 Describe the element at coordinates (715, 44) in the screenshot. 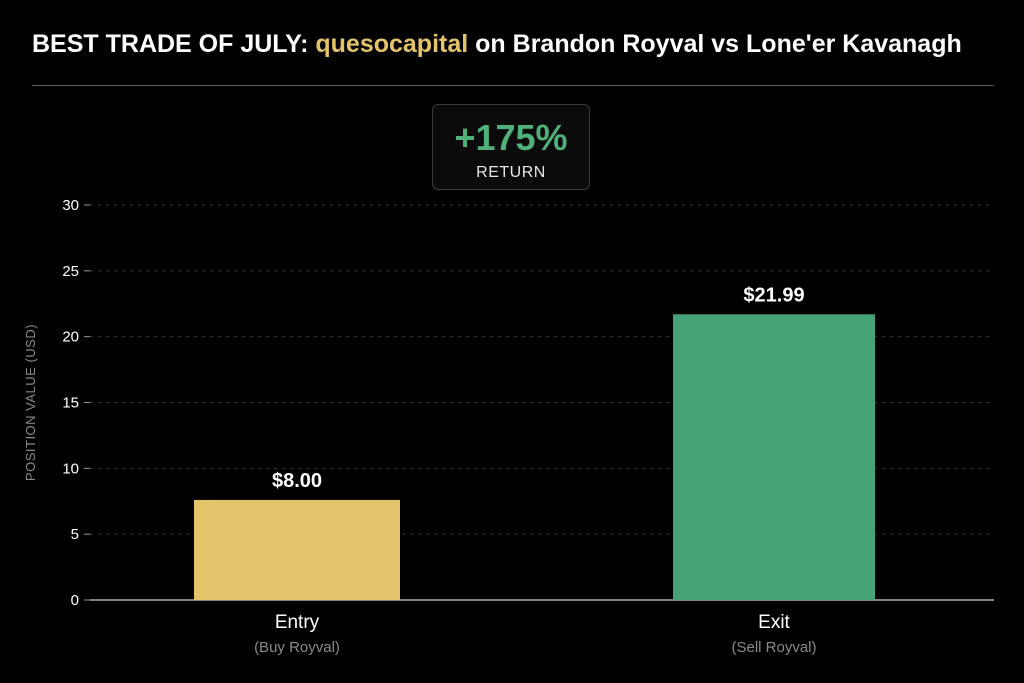

I see `title-suffix: on Brandon Royval vs Lone'er Kavanagh` at that location.